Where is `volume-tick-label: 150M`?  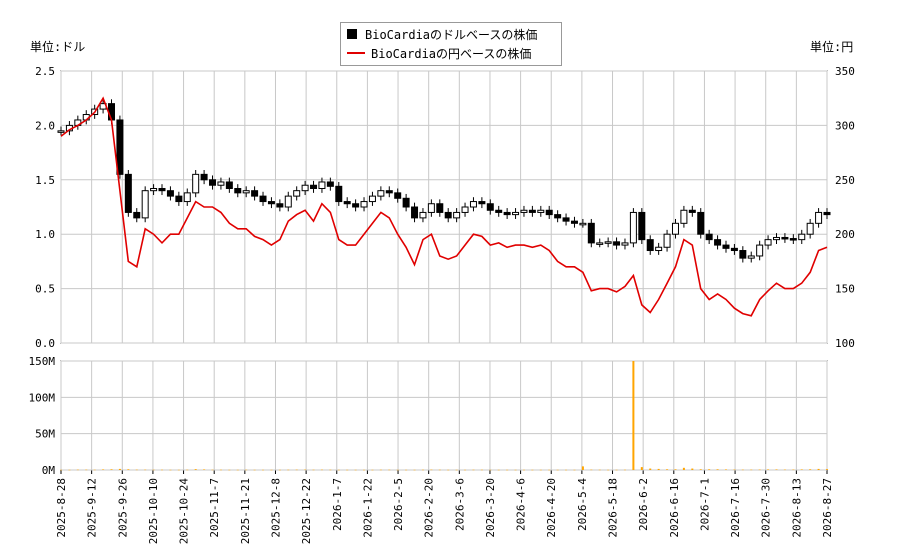
volume-tick-label: 150M is located at coordinates (42, 361).